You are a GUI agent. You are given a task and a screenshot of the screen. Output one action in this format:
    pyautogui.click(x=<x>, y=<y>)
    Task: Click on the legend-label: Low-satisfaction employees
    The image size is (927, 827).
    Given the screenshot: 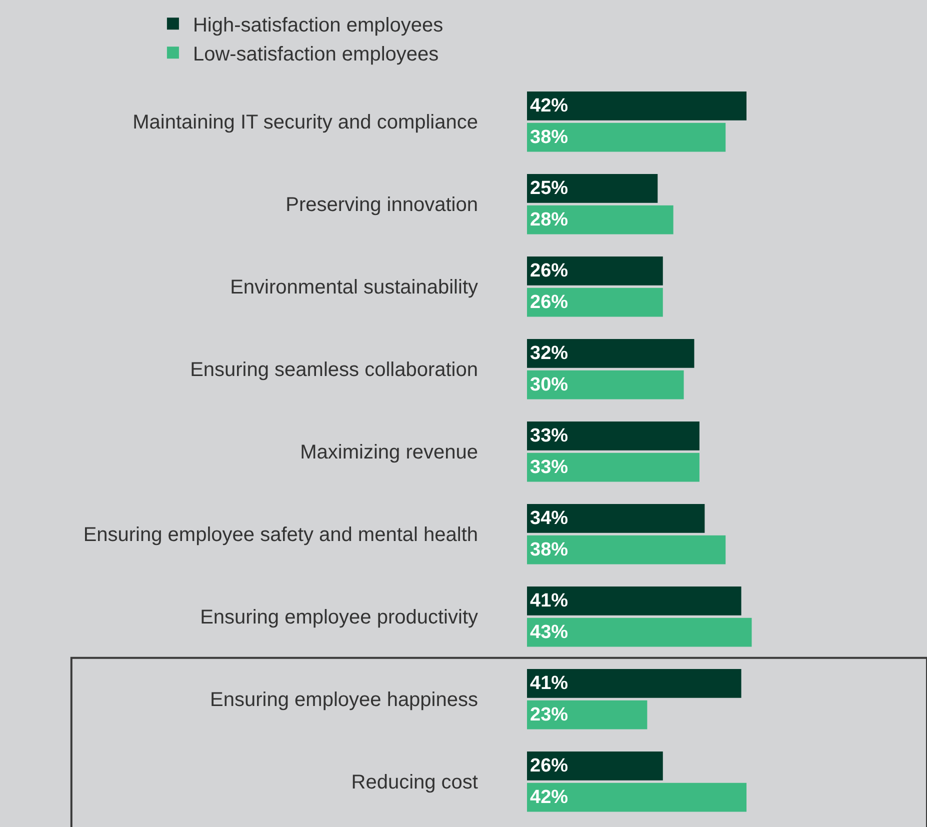 What is the action you would take?
    pyautogui.click(x=315, y=54)
    